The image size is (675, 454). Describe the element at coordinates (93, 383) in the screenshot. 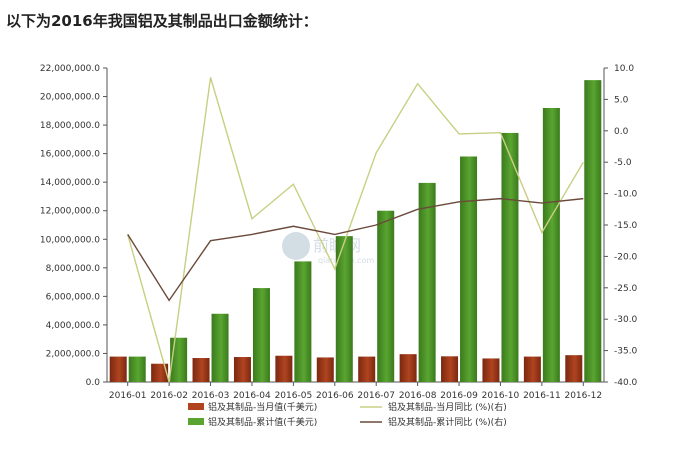

I see `left-tick-label: 0.0` at that location.